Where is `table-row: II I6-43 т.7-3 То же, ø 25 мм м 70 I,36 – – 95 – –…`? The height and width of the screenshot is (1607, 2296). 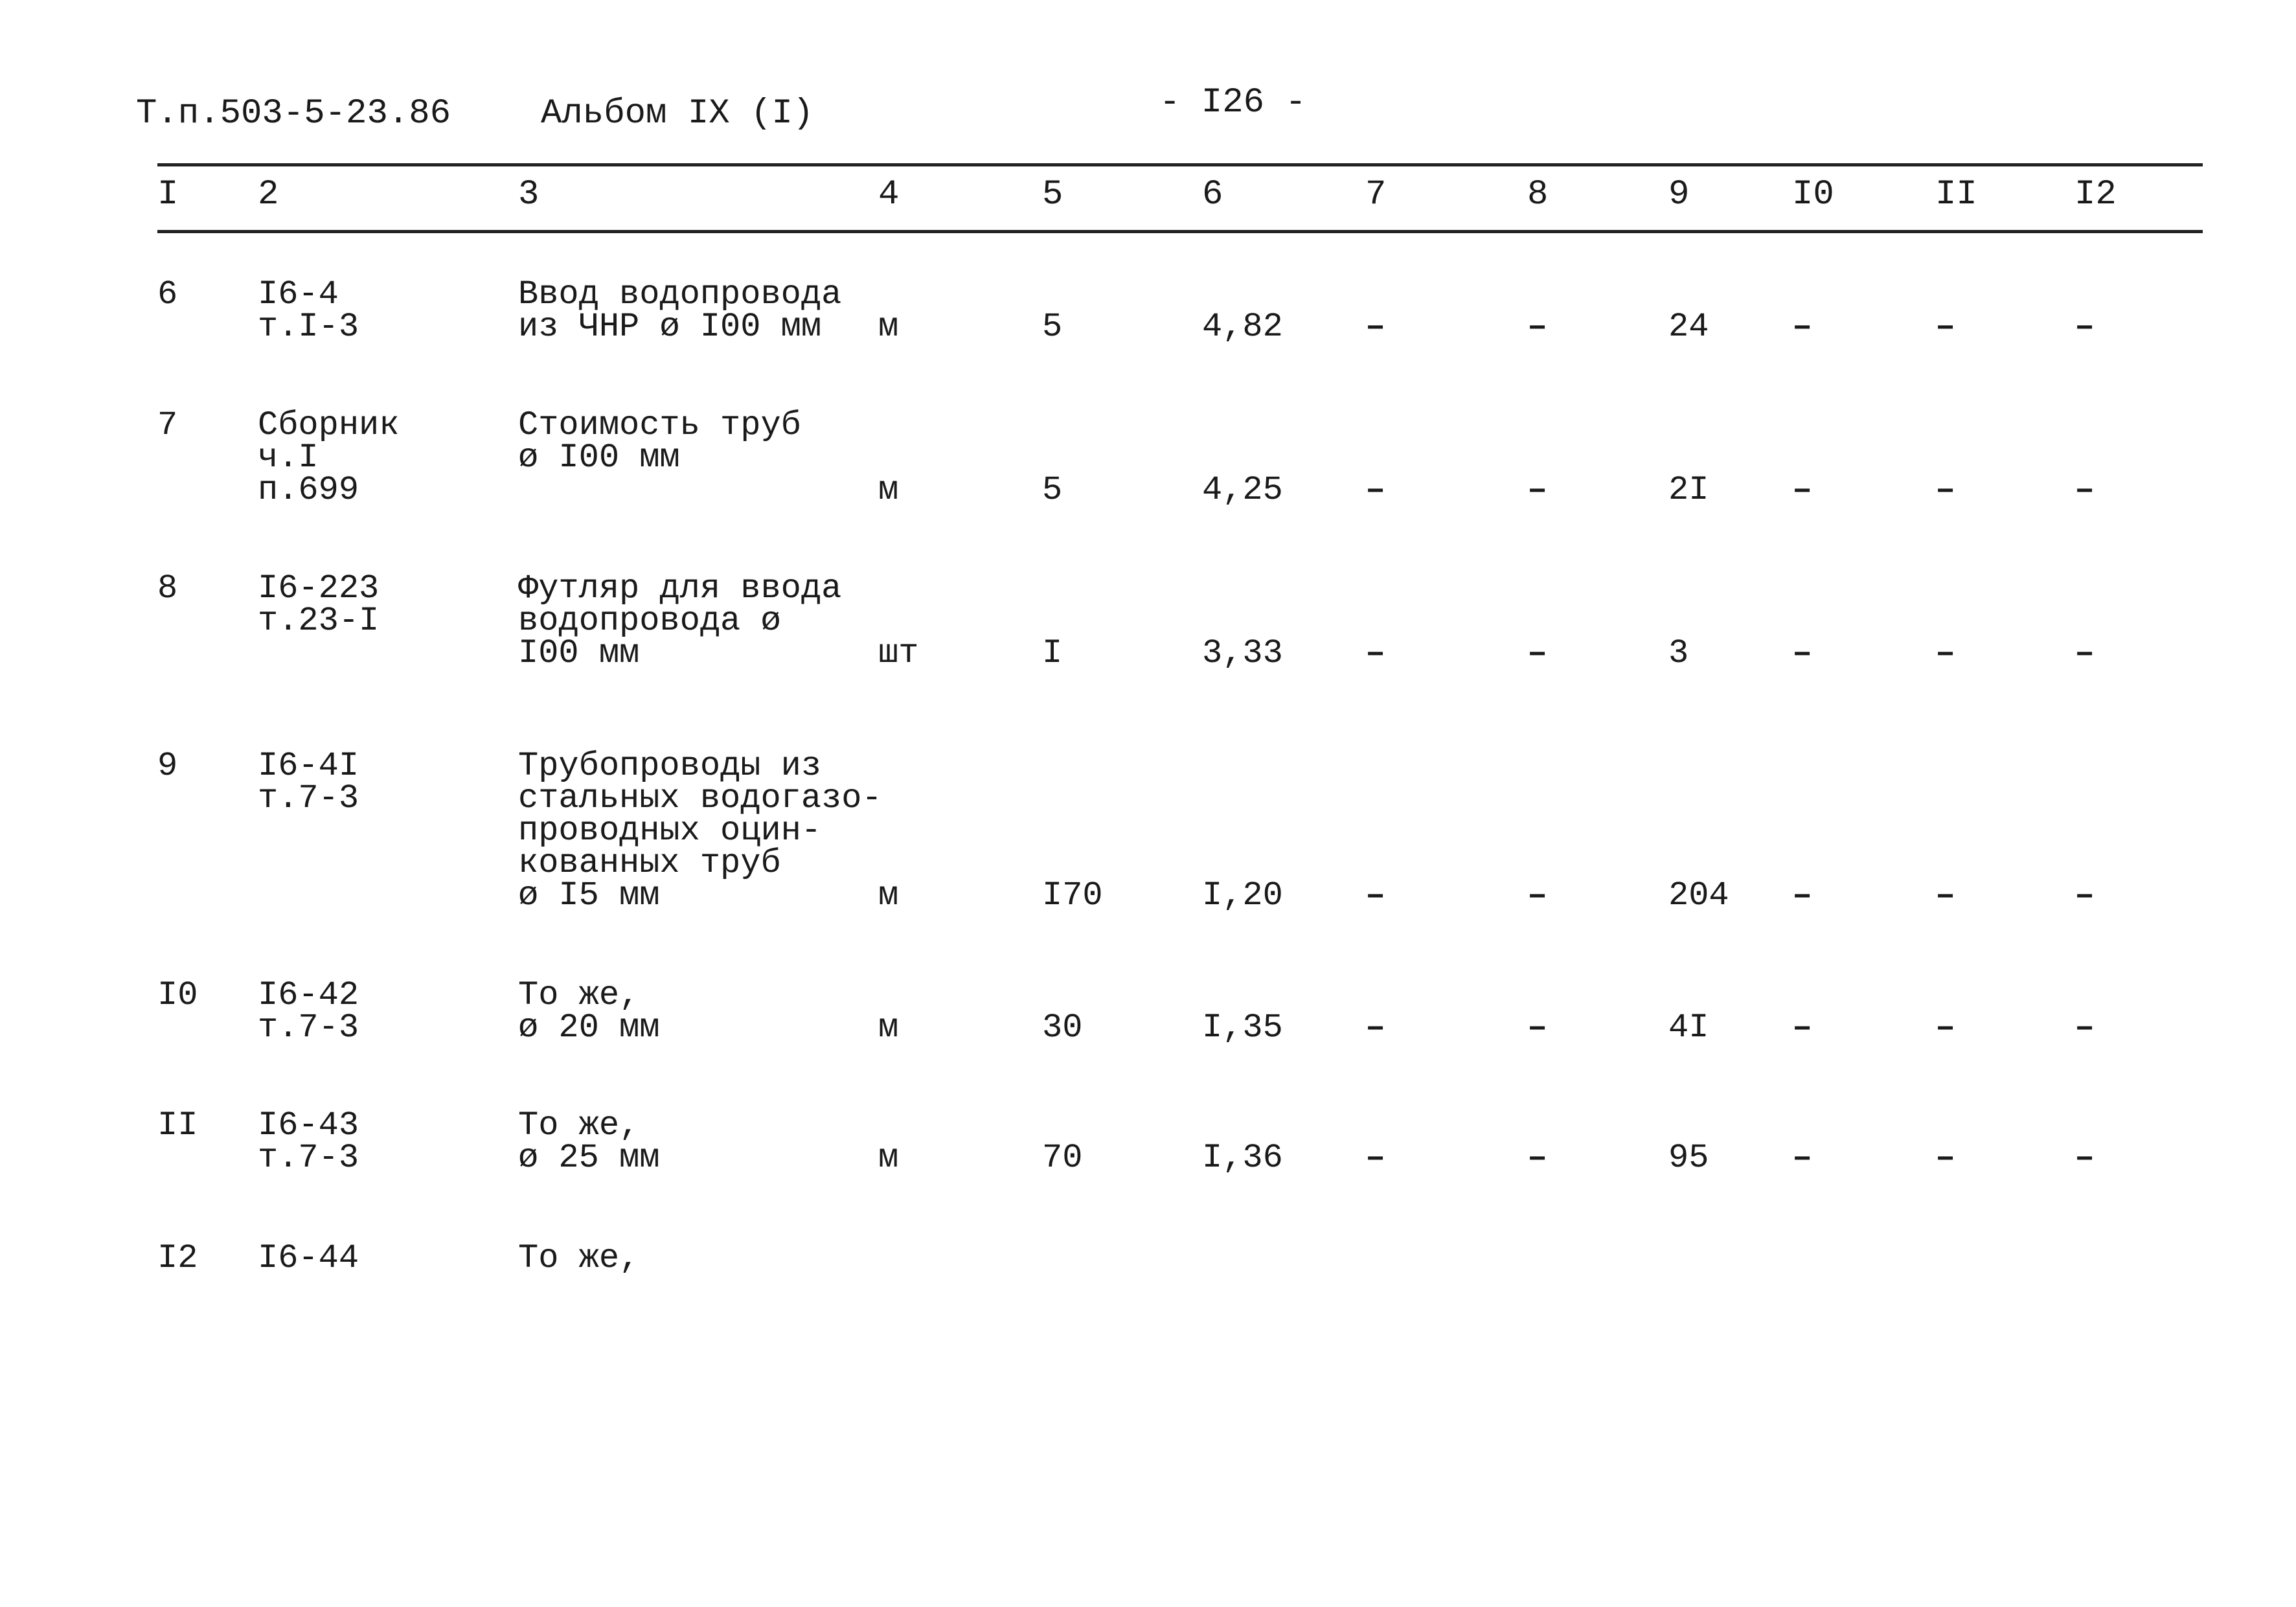
table-row: II I6-43 т.7-3 То же, ø 25 мм м 70 I,36 – – 95 – –… is located at coordinates (1148, 1141).